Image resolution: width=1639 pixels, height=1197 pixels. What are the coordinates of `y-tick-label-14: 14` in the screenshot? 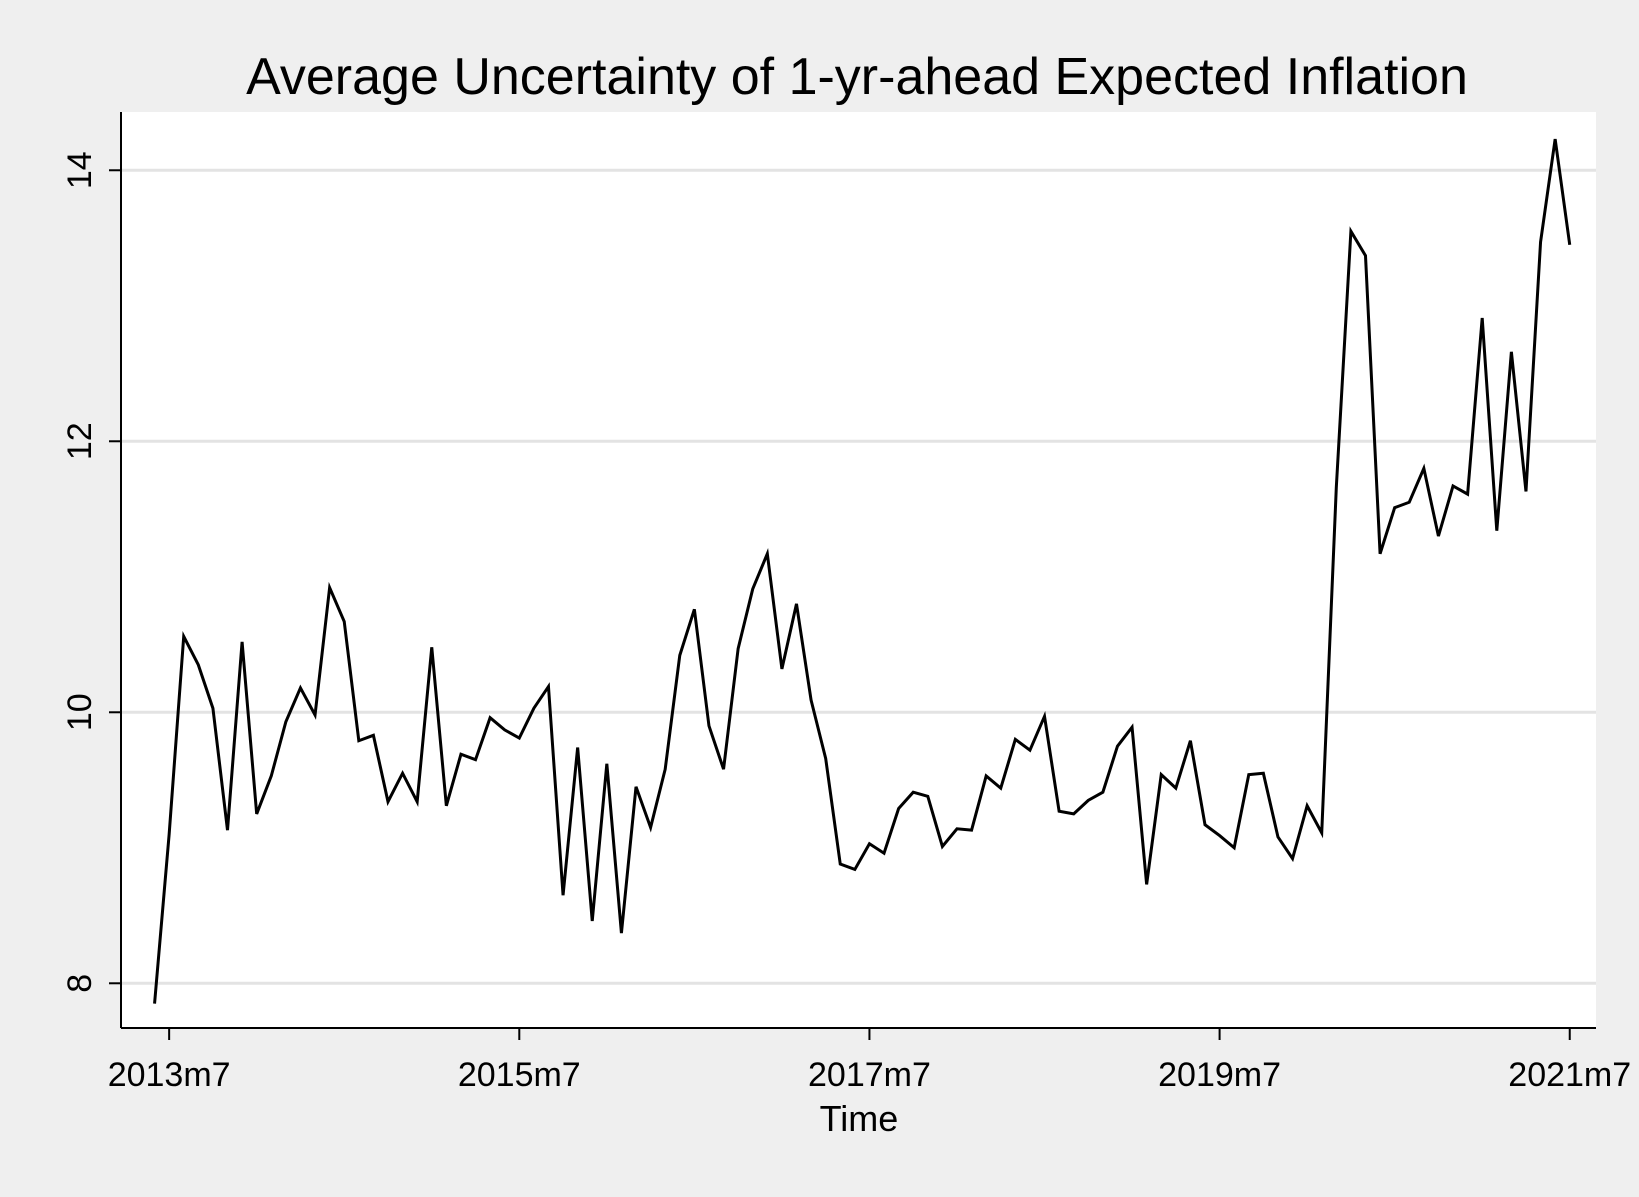 It's located at (80, 170).